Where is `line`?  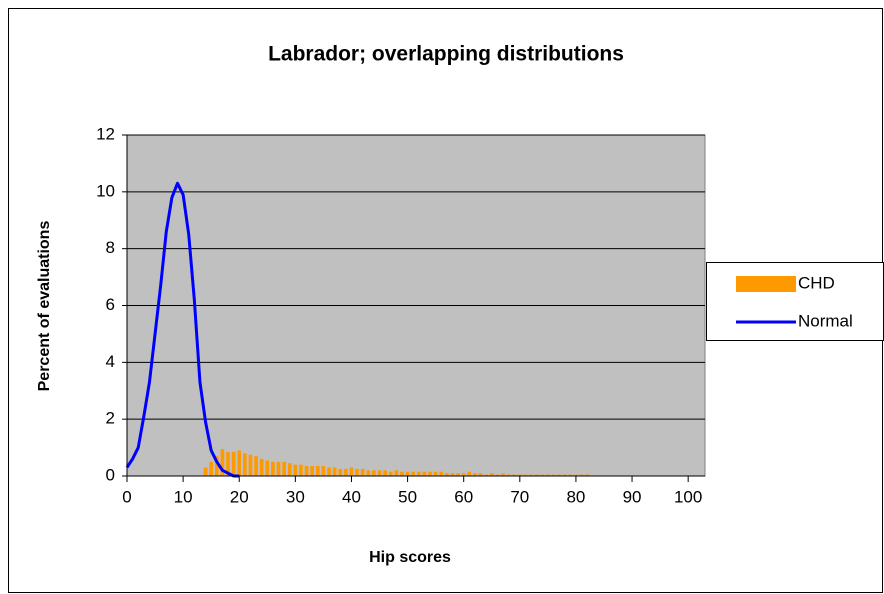 line is located at coordinates (182, 329).